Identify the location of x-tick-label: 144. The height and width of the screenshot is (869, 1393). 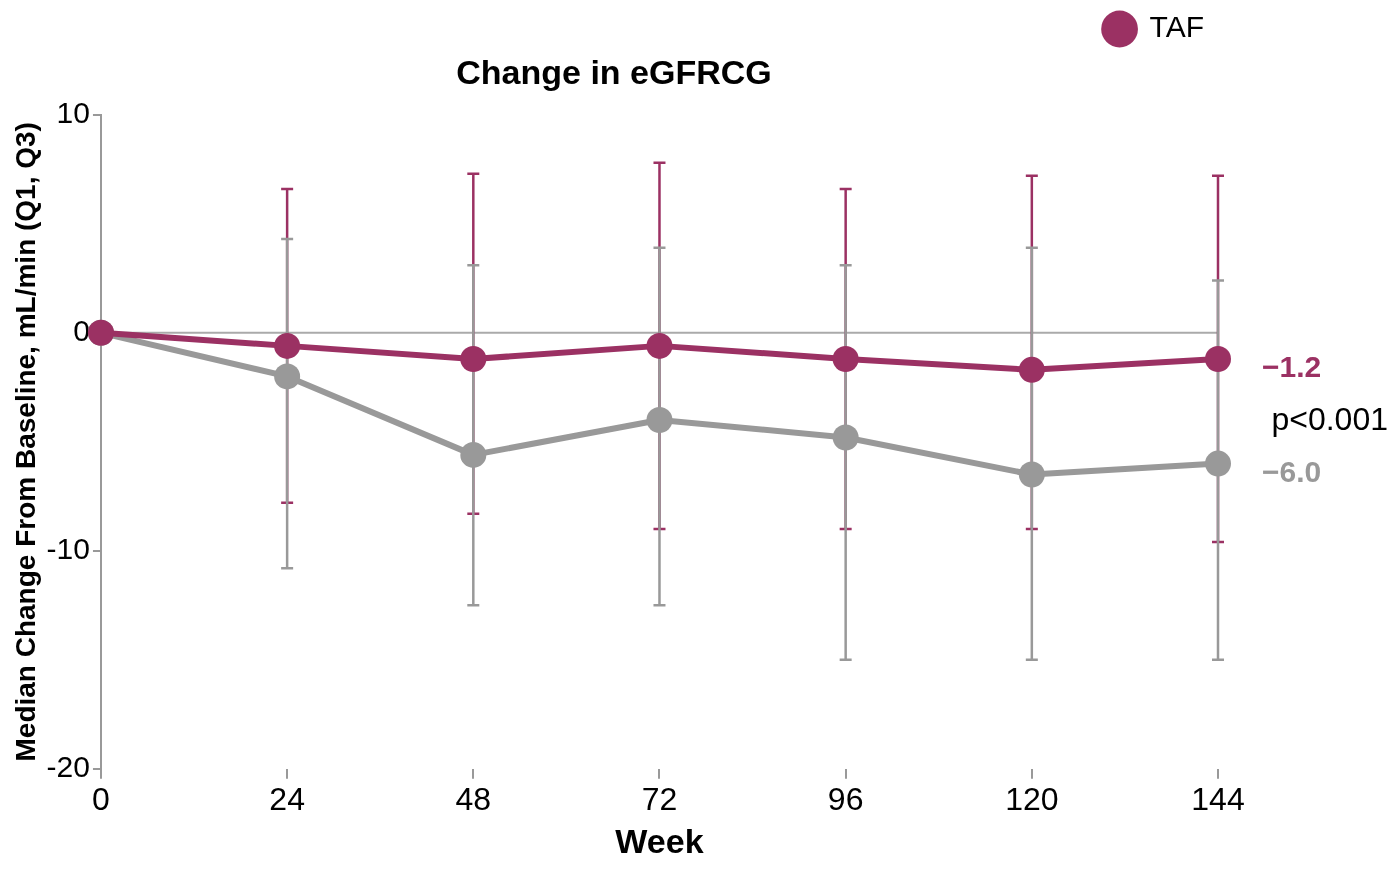
(1218, 798).